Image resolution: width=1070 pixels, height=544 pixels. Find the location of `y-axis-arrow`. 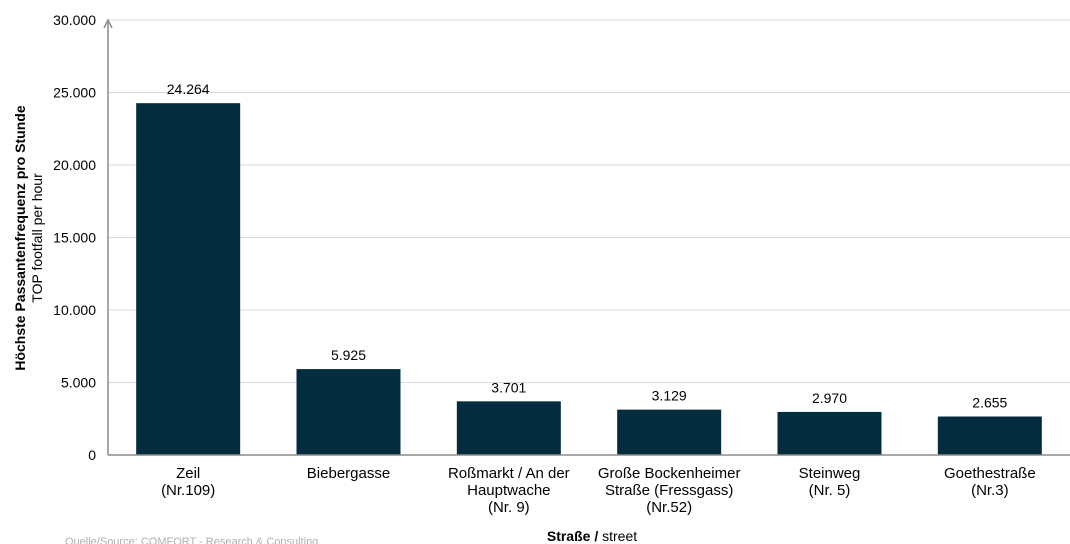

y-axis-arrow is located at coordinates (108, 23).